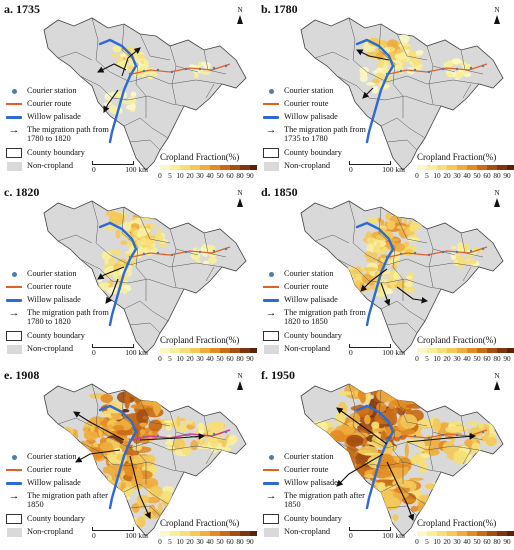 The image size is (514, 550). What do you see at coordinates (507, 175) in the screenshot?
I see `colorbar-tick-label: 90` at bounding box center [507, 175].